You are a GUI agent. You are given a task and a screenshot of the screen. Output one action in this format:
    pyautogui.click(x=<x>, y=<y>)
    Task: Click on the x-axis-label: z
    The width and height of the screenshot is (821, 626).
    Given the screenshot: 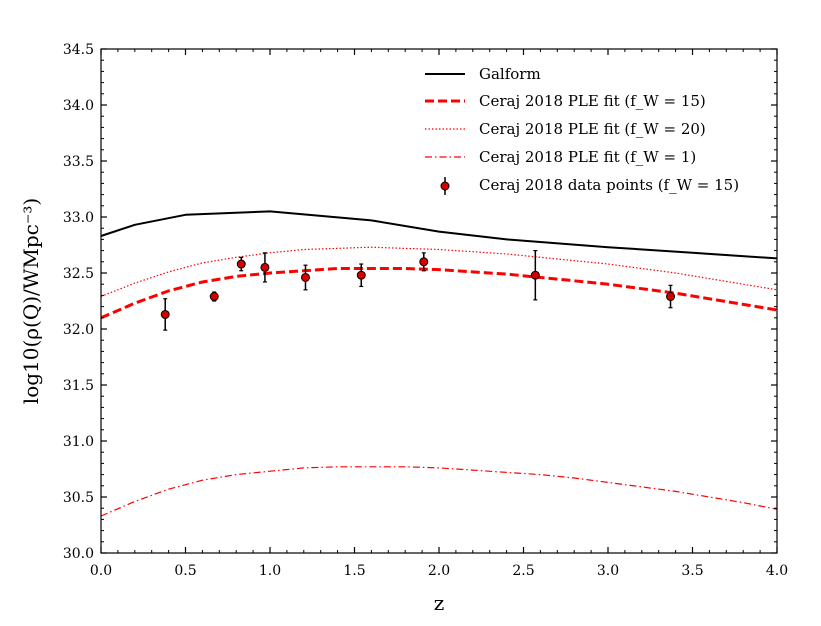 What is the action you would take?
    pyautogui.click(x=439, y=603)
    